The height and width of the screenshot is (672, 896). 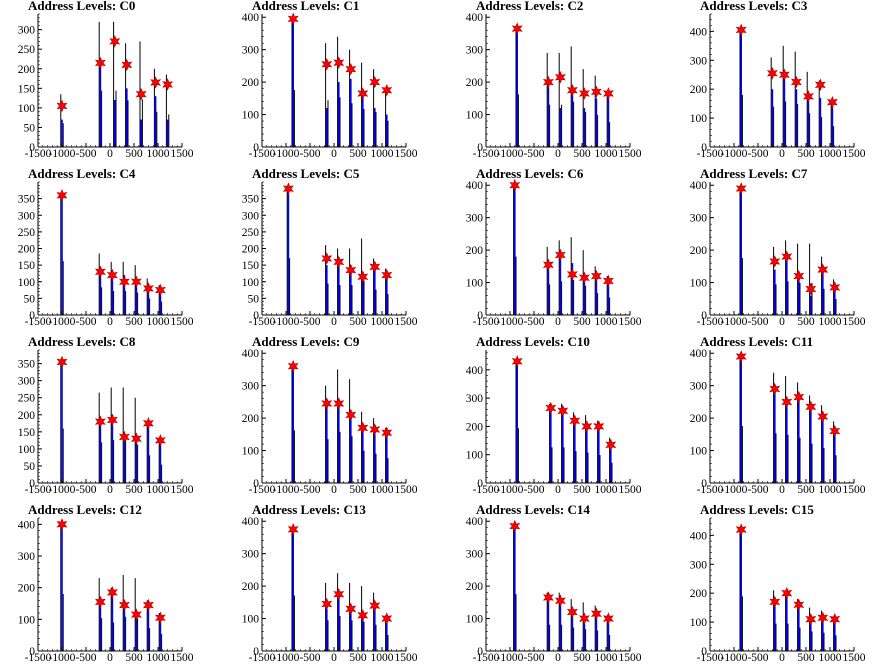 I want to click on chart-title: Address Levels: C15, so click(x=757, y=509).